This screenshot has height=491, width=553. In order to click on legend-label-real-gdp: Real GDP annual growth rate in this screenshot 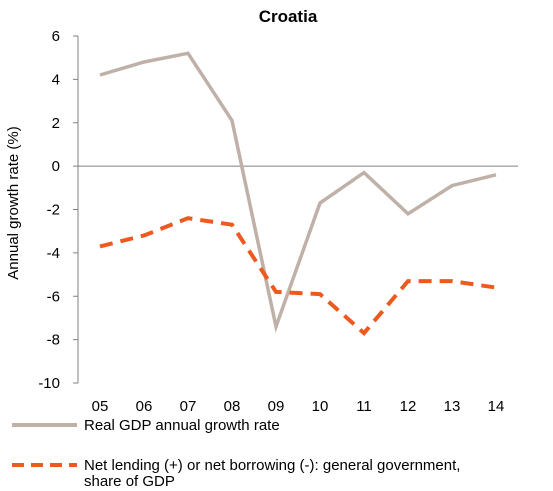, I will do `click(182, 425)`.